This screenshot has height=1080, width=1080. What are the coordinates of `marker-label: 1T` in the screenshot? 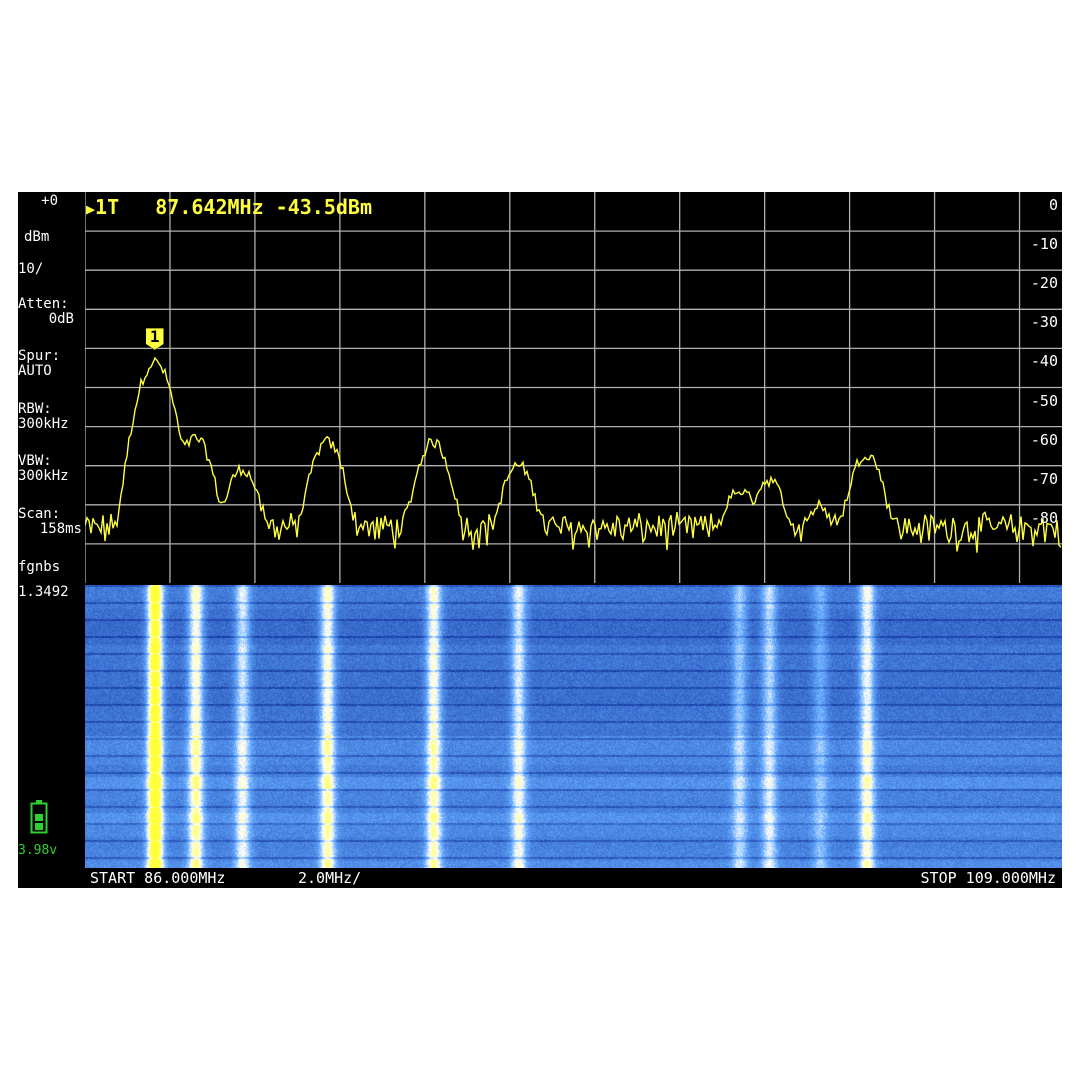 It's located at (107, 207).